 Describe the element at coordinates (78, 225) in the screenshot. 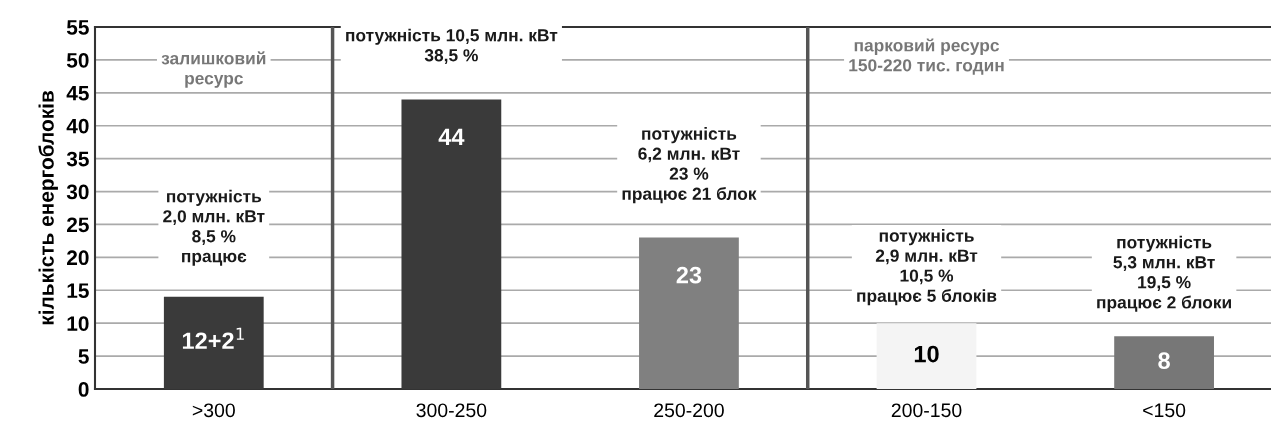

I see `y-tick-label: 25` at that location.